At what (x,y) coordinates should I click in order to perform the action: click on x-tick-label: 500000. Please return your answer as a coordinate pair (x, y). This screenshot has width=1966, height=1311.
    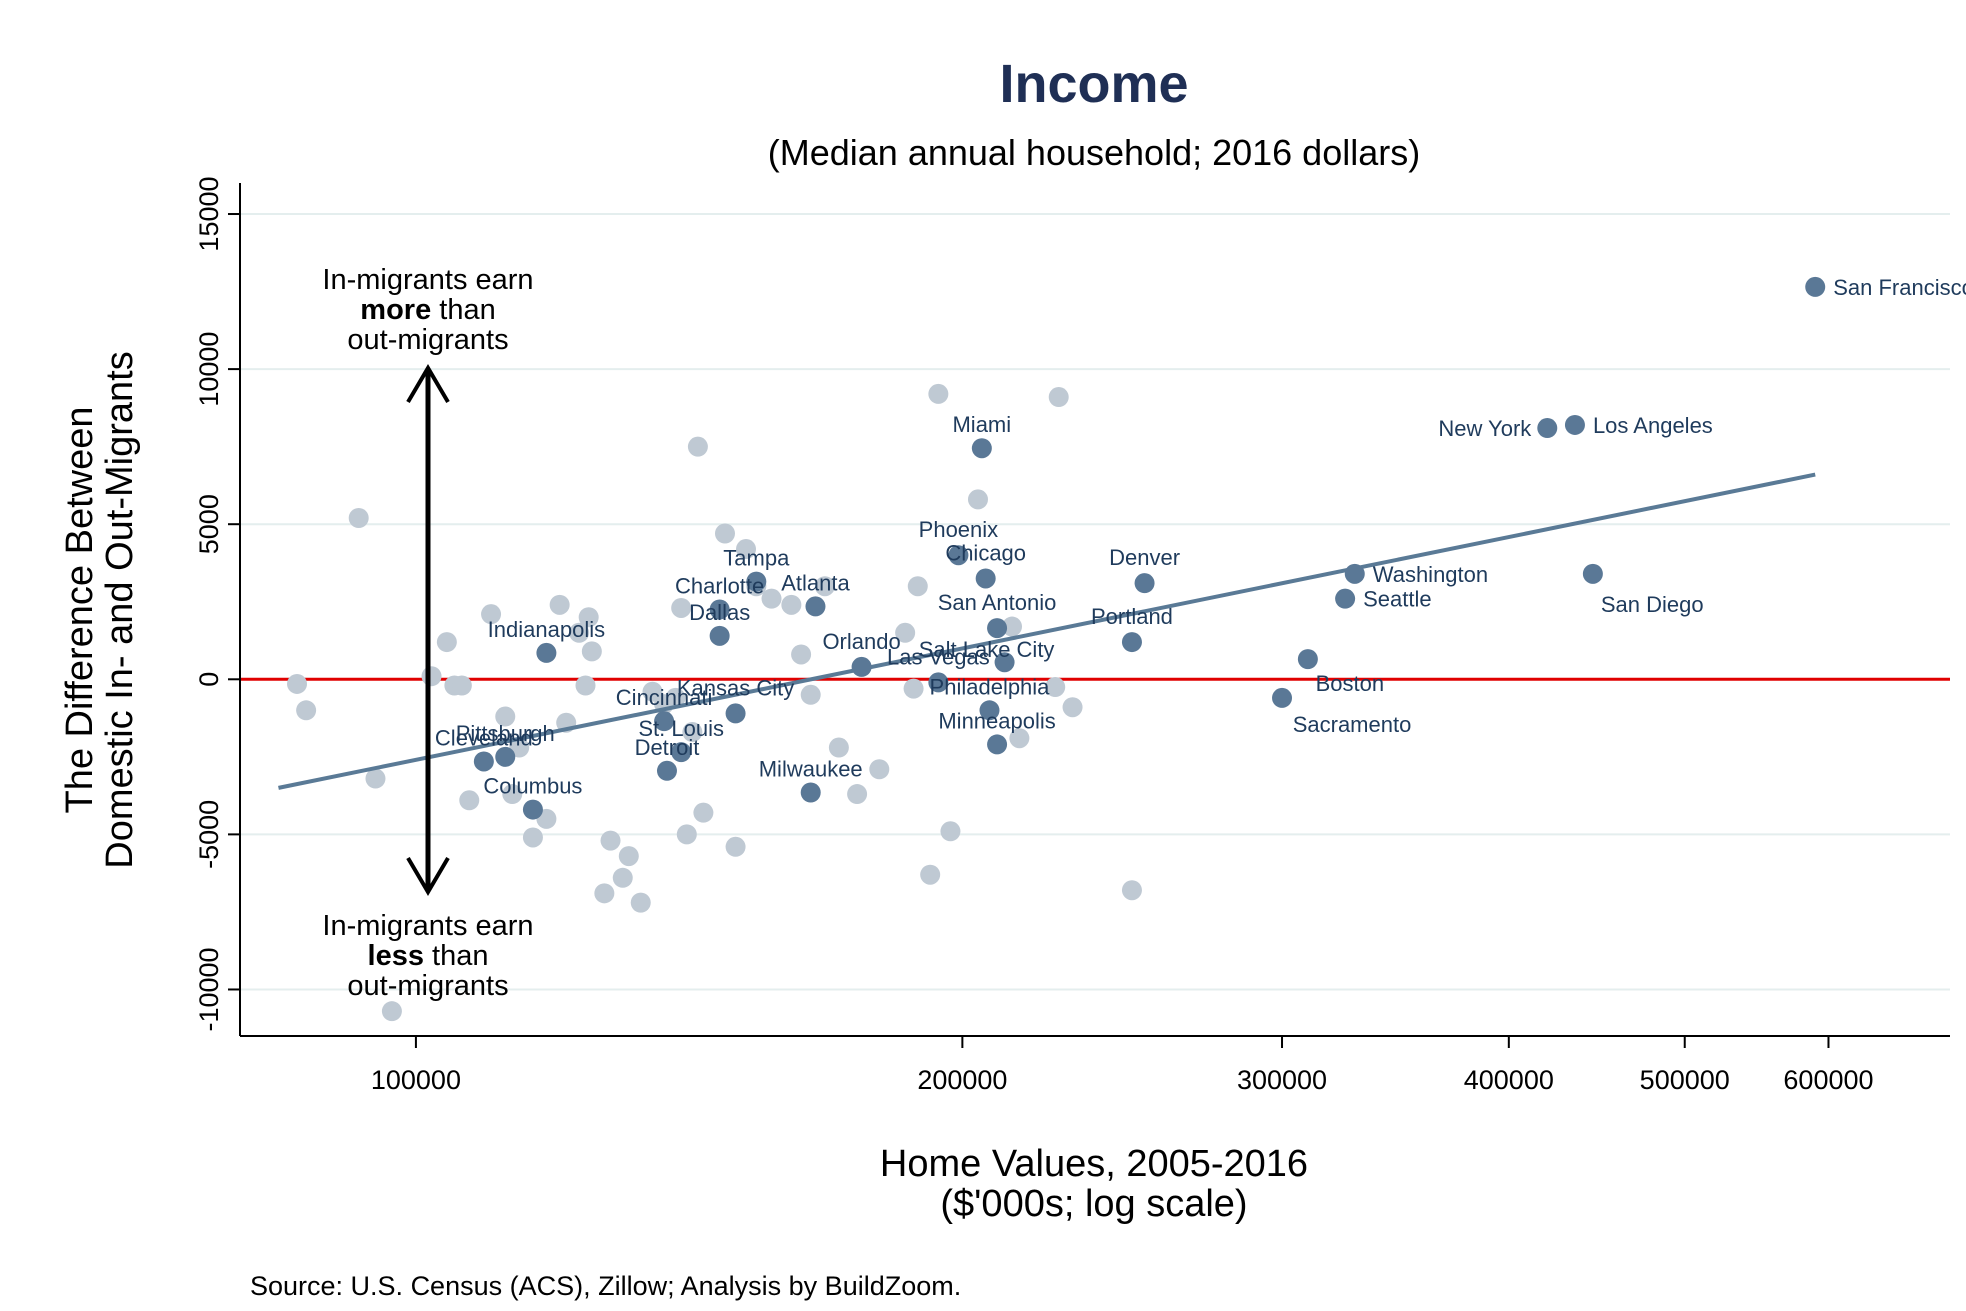
    Looking at the image, I should click on (1685, 1080).